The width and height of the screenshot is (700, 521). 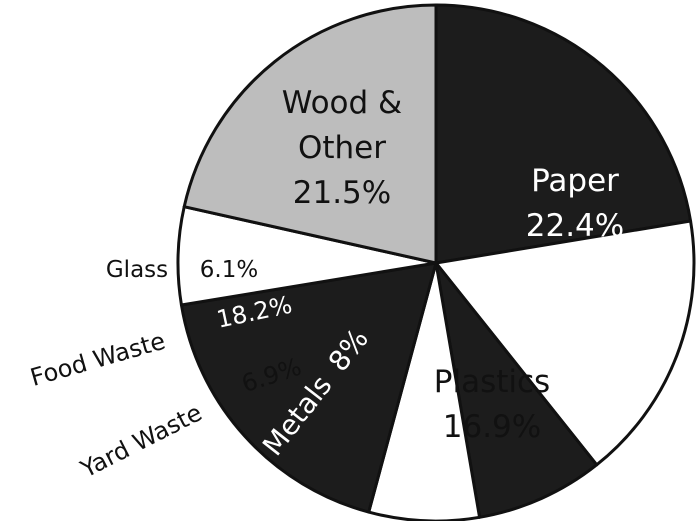 What do you see at coordinates (229, 270) in the screenshot?
I see `slice-value-glass: 6.1%` at bounding box center [229, 270].